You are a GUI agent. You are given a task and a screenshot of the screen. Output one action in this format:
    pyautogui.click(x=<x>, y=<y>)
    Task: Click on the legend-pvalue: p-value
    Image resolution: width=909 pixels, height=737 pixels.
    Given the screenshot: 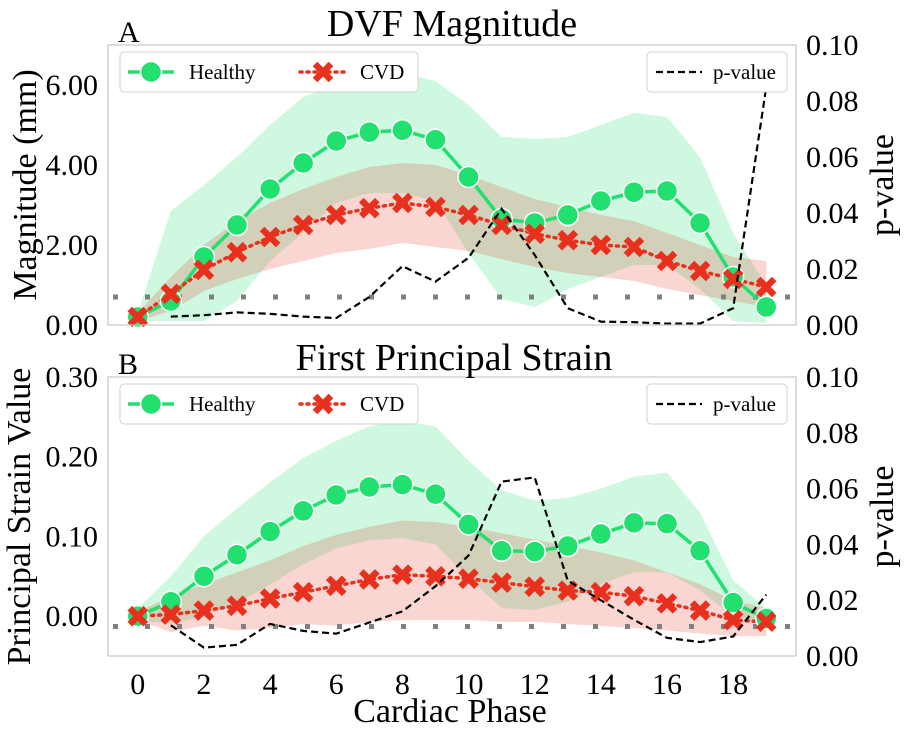 What is the action you would take?
    pyautogui.click(x=717, y=404)
    